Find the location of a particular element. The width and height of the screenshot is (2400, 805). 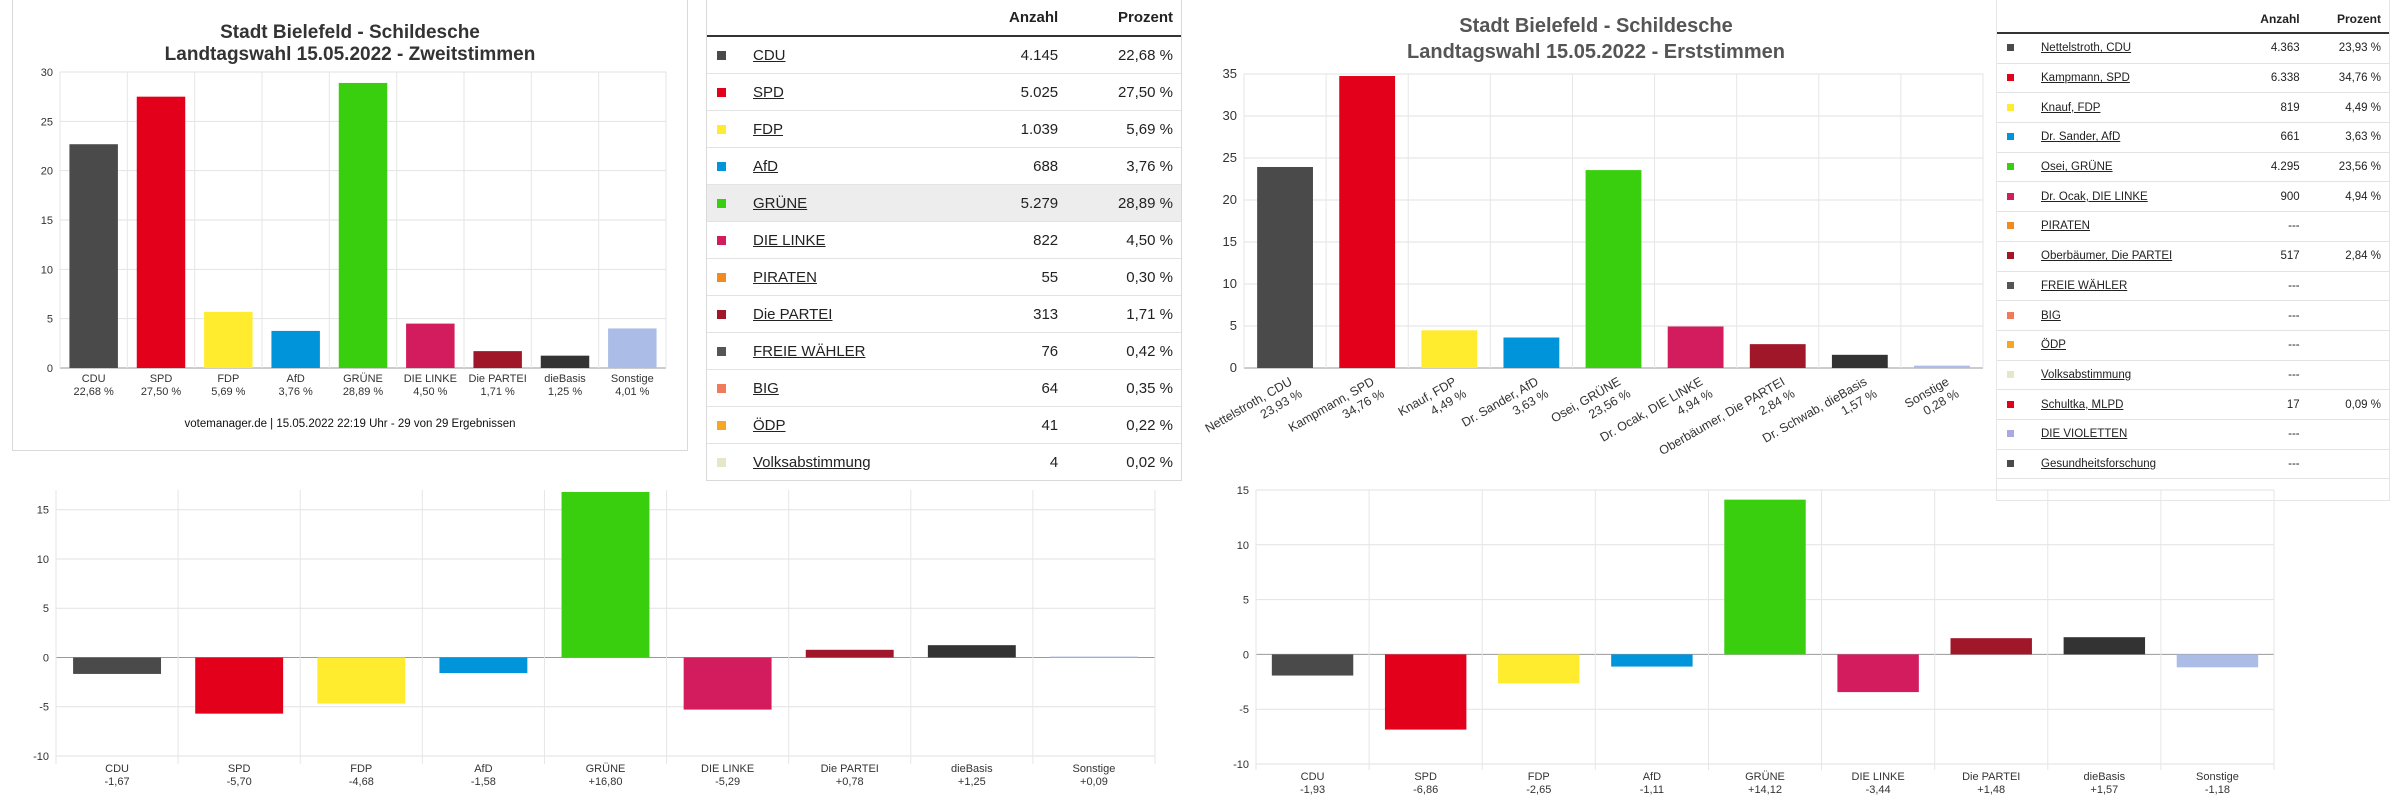

party-link: Die PARTEI is located at coordinates (793, 314).